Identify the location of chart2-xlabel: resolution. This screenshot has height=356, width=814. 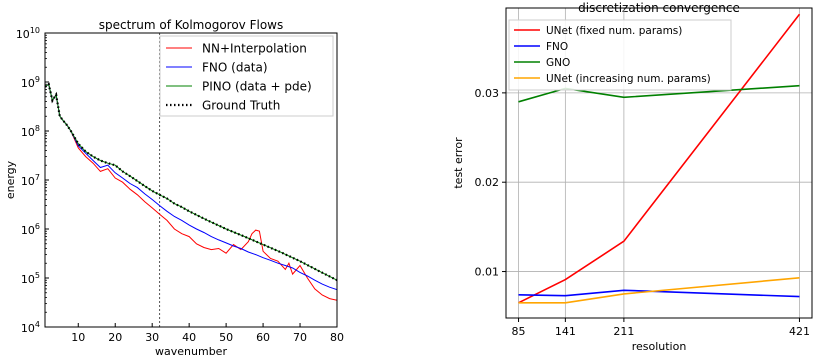
(659, 346).